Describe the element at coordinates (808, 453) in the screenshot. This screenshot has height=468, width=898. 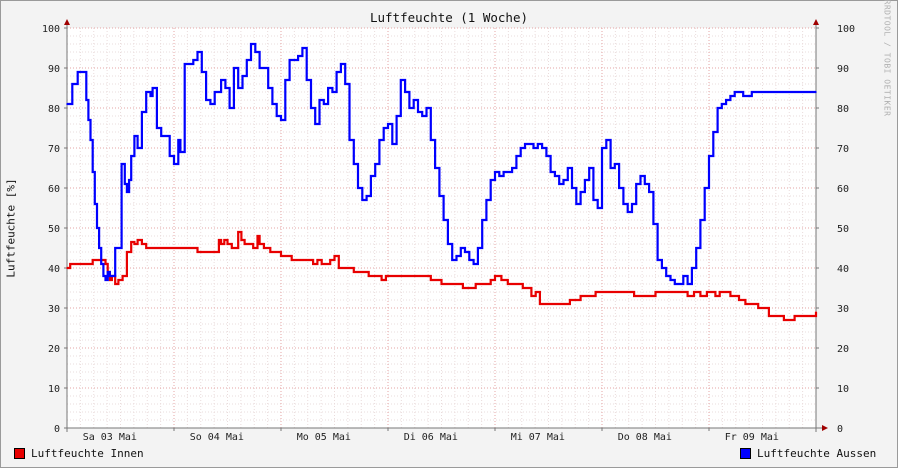
I see `legend-item-aussen: Luftfeuchte Aussen` at that location.